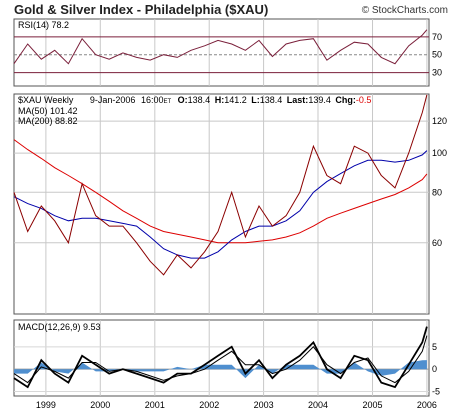  I want to click on rsi-line, so click(220, 47).